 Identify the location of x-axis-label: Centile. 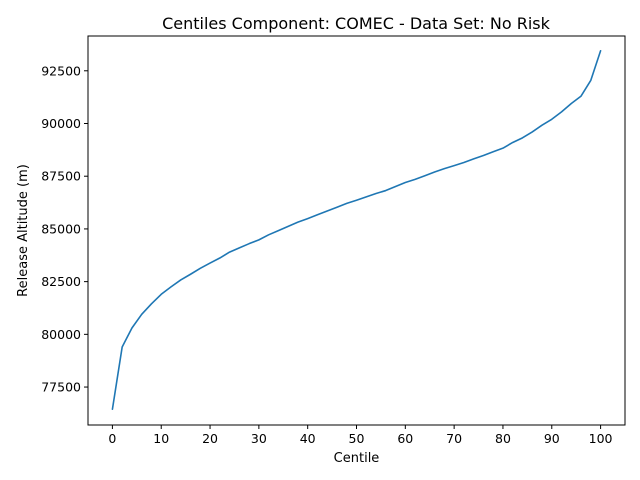
(357, 458).